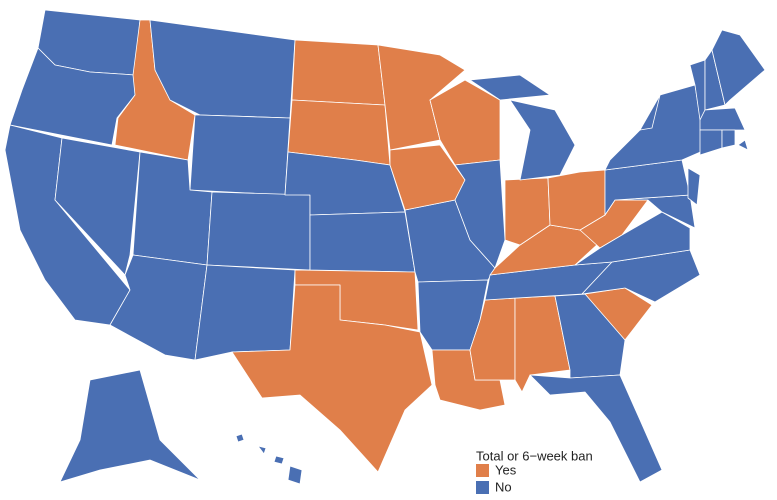 The width and height of the screenshot is (777, 500). What do you see at coordinates (503, 486) in the screenshot?
I see `legend-label: No` at bounding box center [503, 486].